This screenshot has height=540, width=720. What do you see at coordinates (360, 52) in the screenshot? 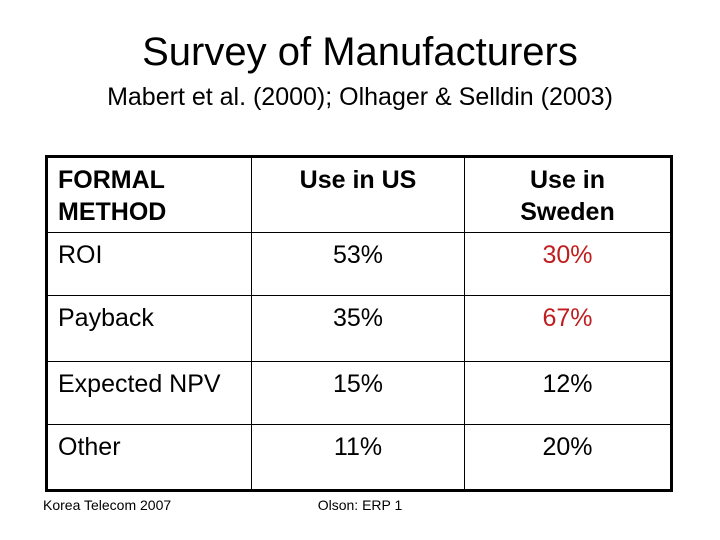
I see `slide-title: Survey of Manufacturers` at bounding box center [360, 52].